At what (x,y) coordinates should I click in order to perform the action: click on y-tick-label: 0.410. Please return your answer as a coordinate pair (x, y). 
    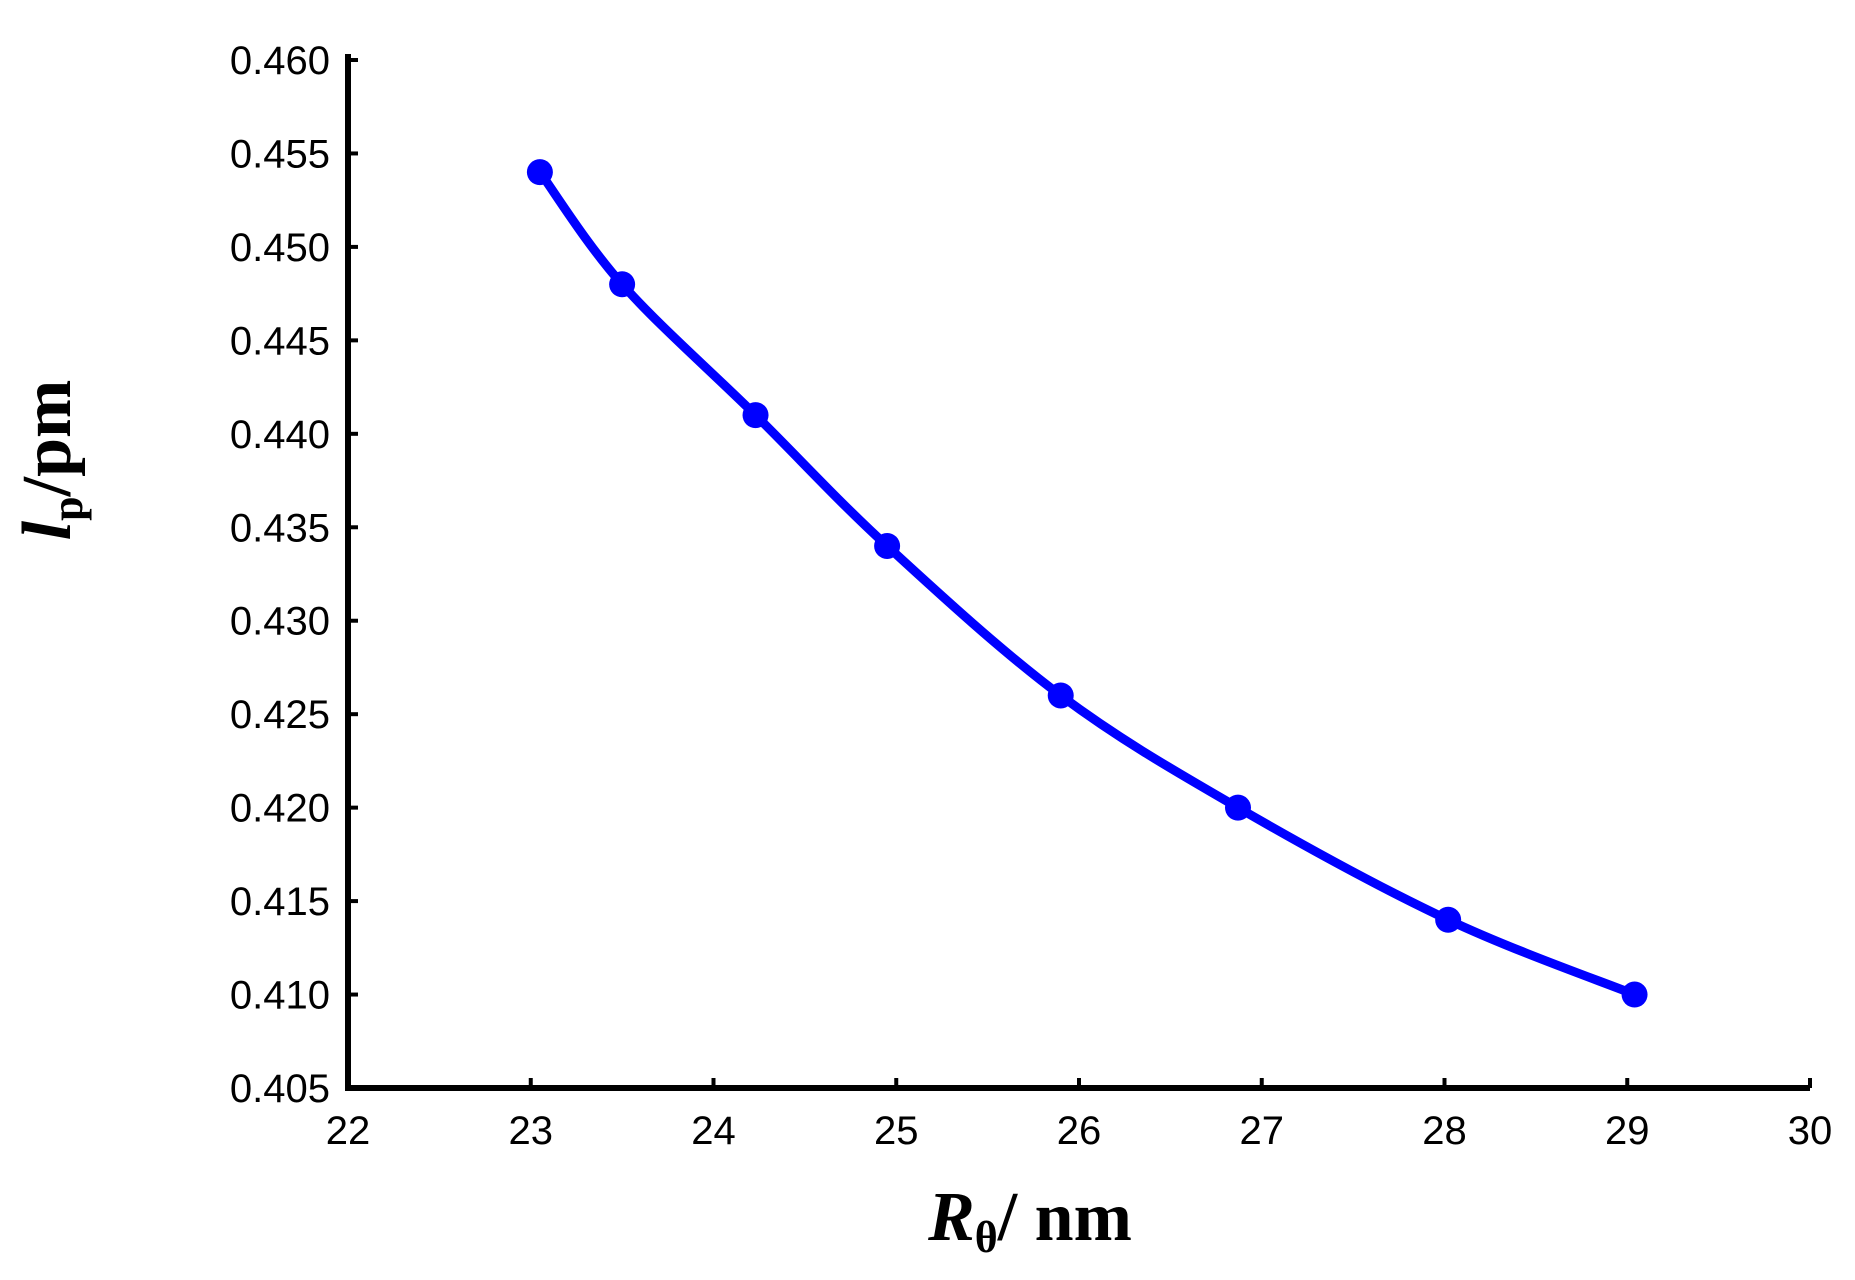
    Looking at the image, I should click on (280, 996).